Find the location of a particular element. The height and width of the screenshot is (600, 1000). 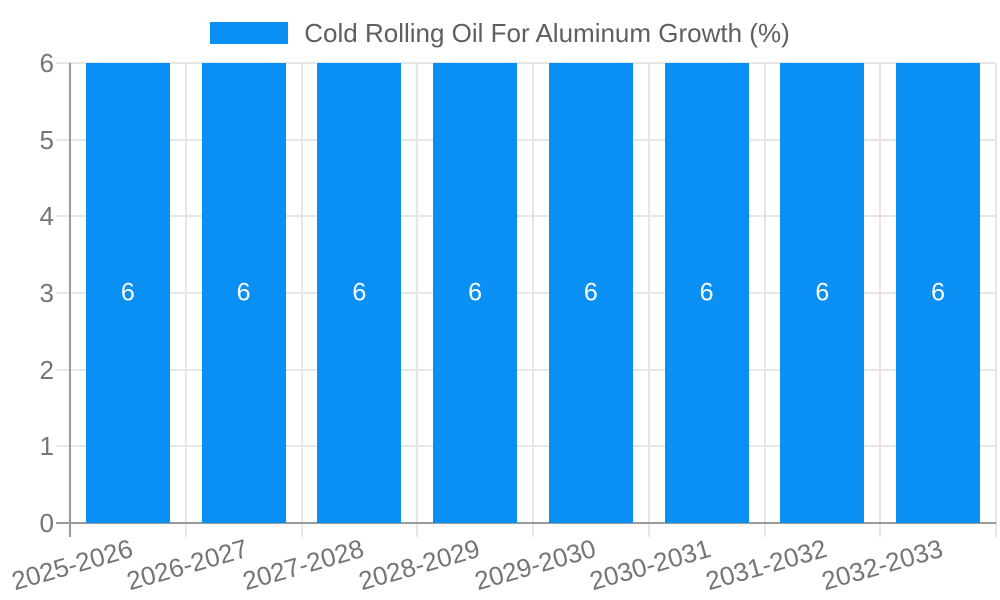

y-axis-tick-label: 1 is located at coordinates (46, 446).